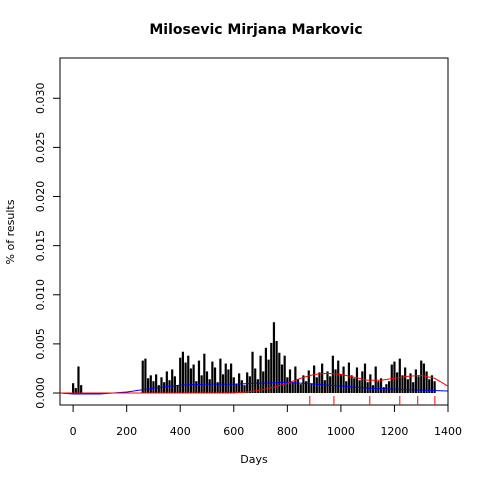  I want to click on trend-curve, so click(254, 383).